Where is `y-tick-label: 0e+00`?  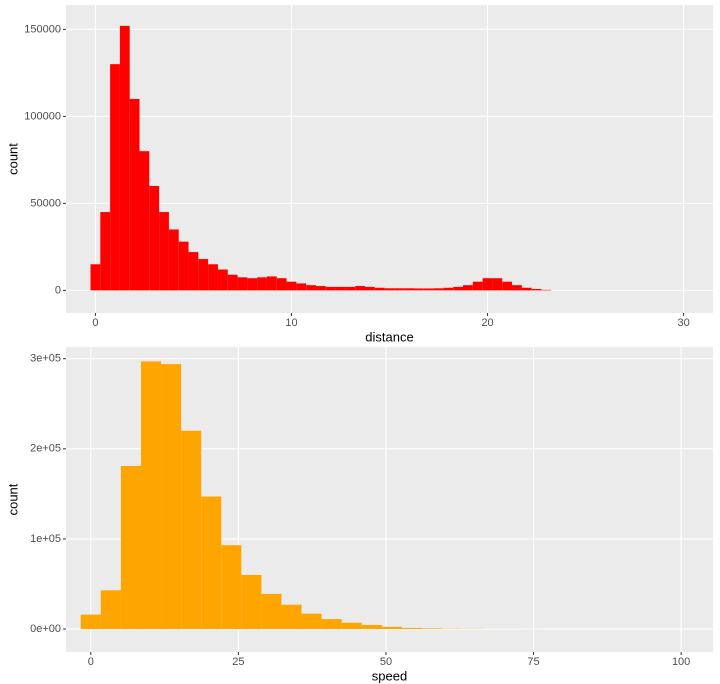
y-tick-label: 0e+00 is located at coordinates (45, 629).